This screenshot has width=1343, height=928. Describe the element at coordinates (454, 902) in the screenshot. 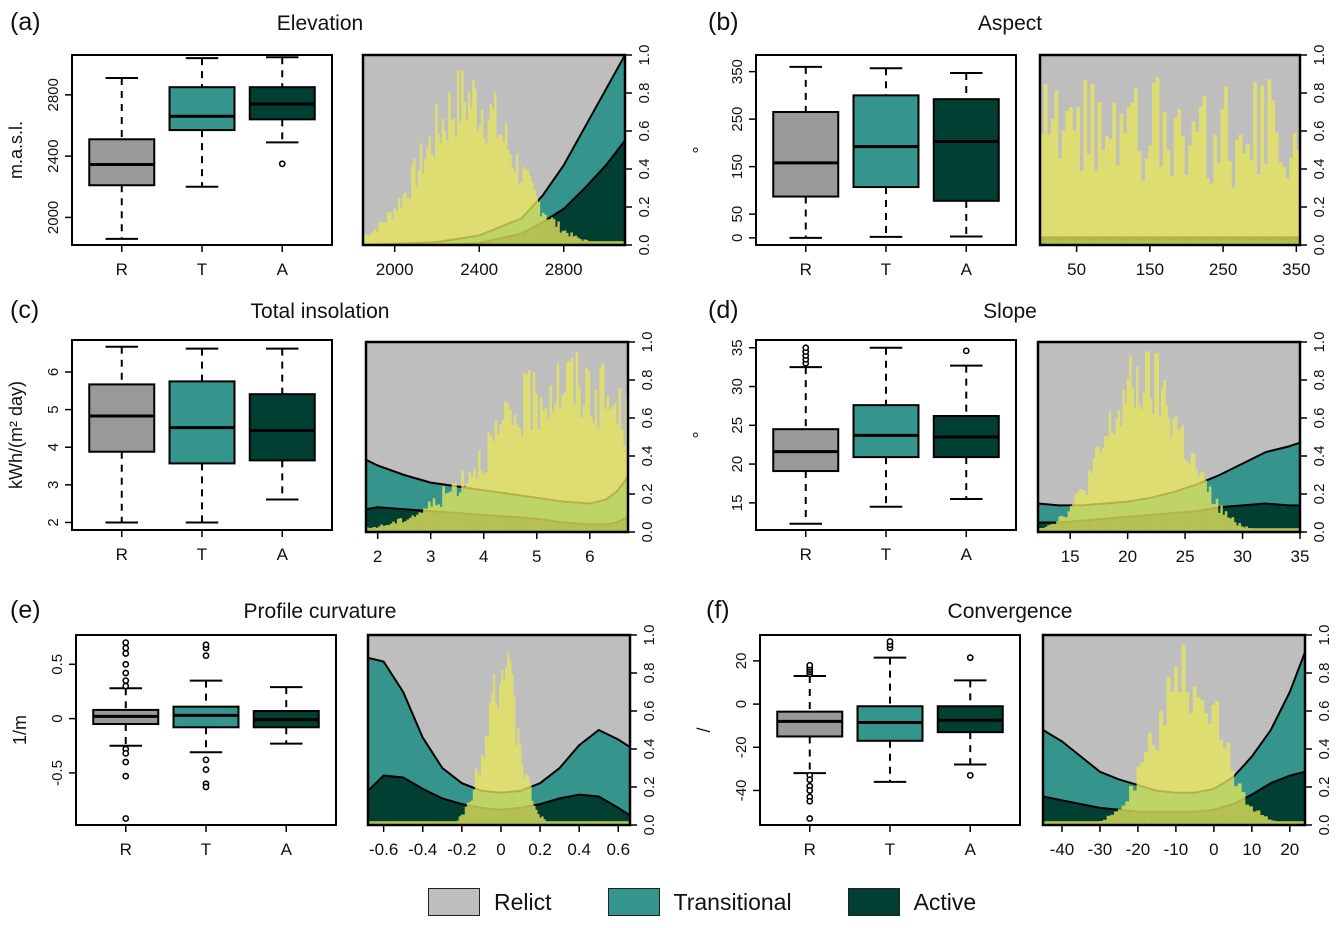

I see `legend-swatch-relict` at that location.